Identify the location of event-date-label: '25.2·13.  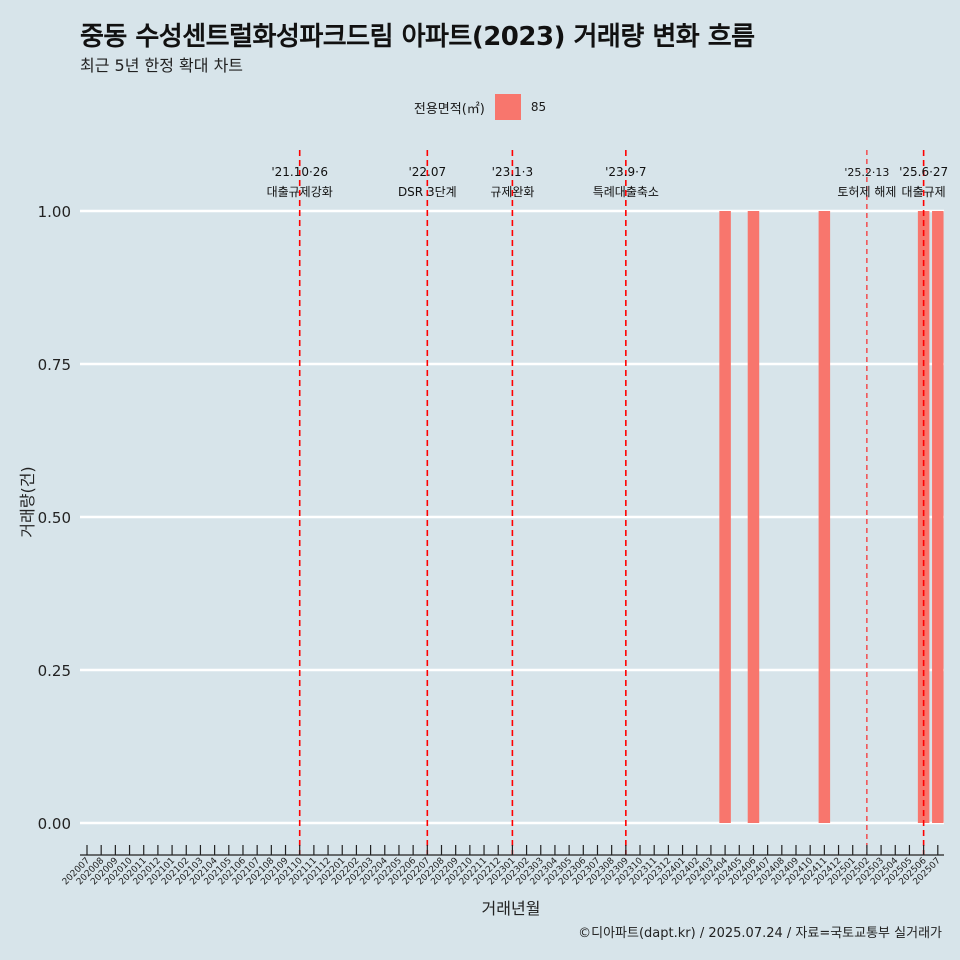
(866, 172).